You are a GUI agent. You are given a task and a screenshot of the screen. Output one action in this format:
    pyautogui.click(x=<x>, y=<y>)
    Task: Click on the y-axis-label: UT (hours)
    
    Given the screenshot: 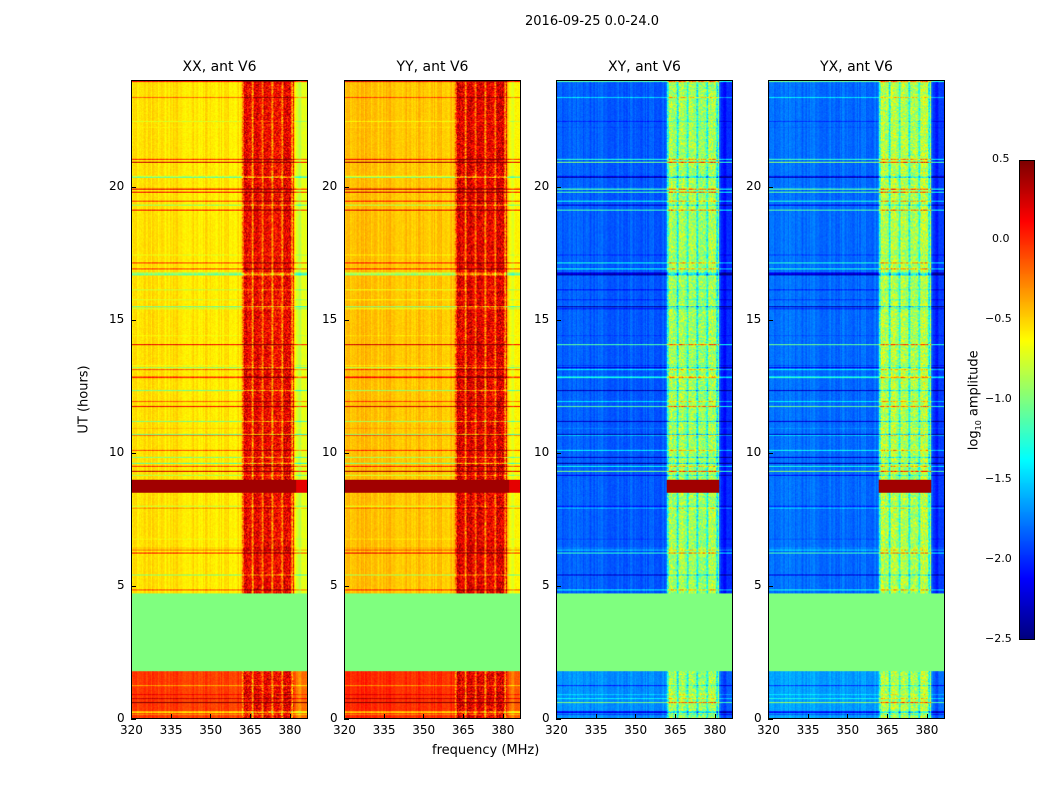 What is the action you would take?
    pyautogui.click(x=84, y=399)
    